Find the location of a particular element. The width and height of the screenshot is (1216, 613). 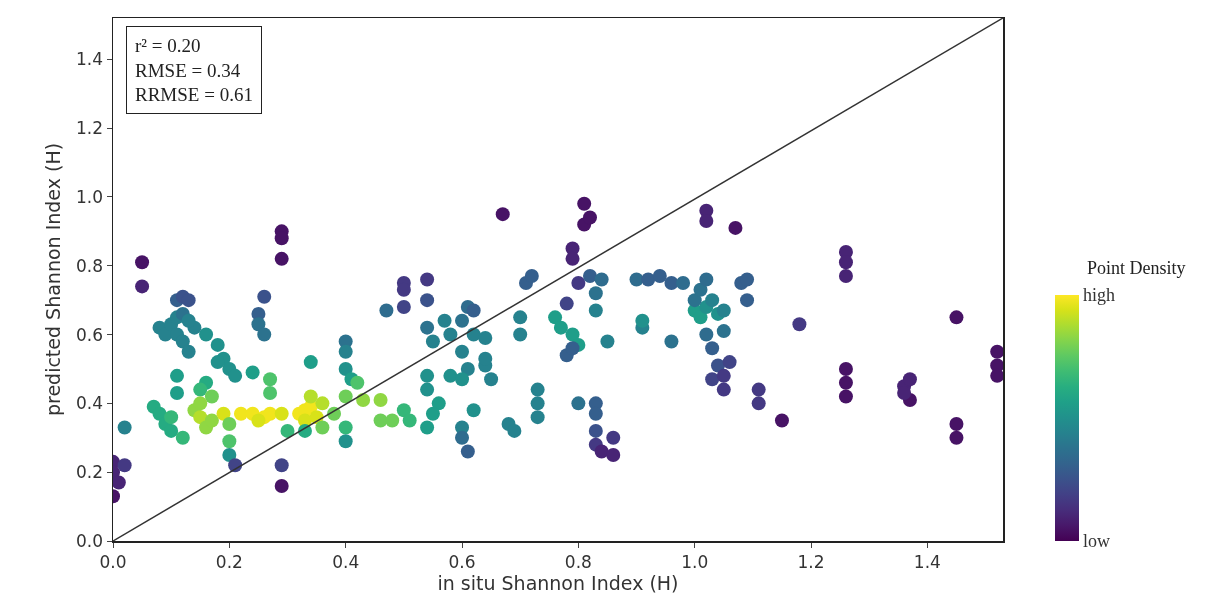

y-axis-title: predicted Shannon Index (H) is located at coordinates (53, 279).